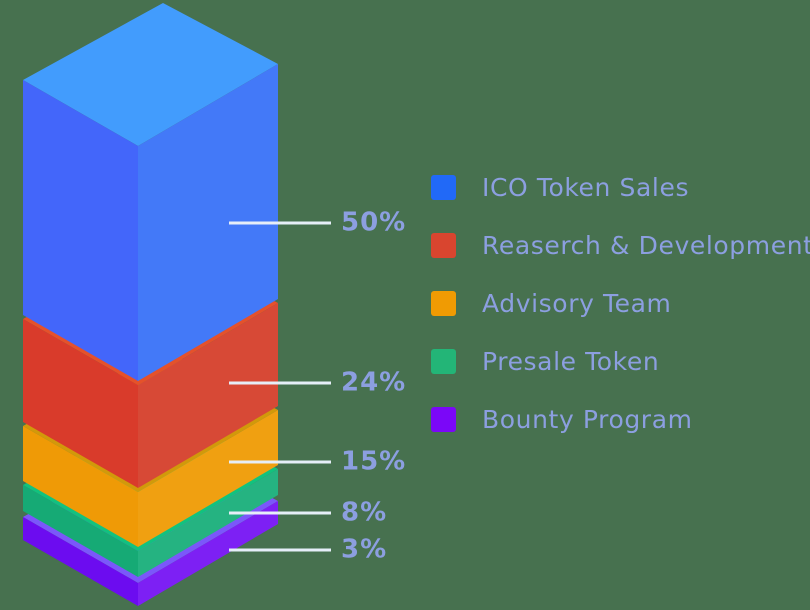  Describe the element at coordinates (587, 419) in the screenshot. I see `legend-item-label: Bounty Program` at that location.